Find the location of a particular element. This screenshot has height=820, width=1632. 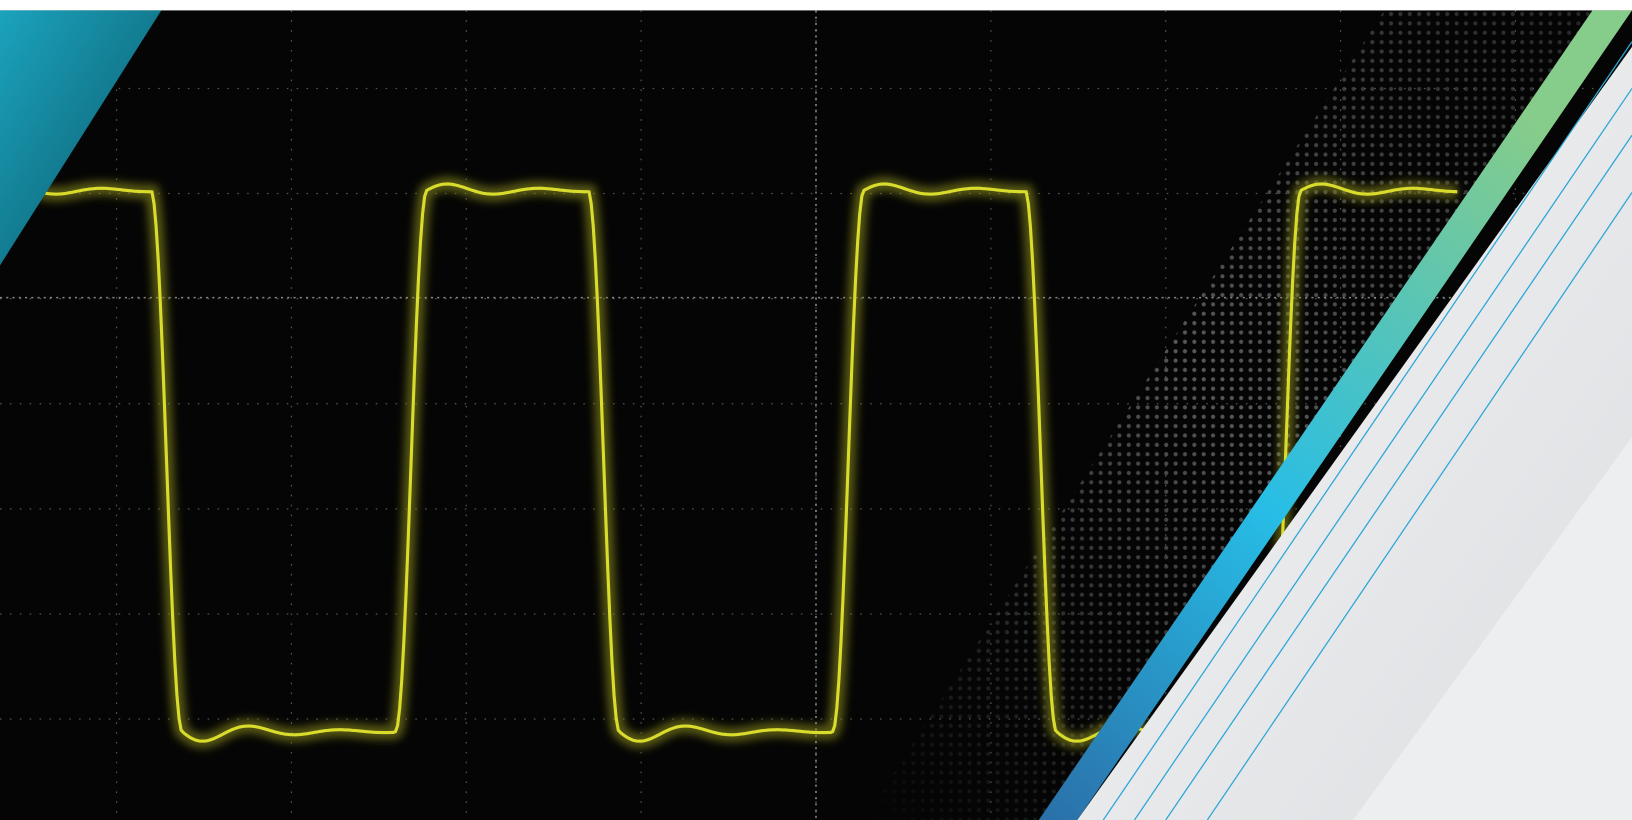

light-panel-inner is located at coordinates (1492, 628).